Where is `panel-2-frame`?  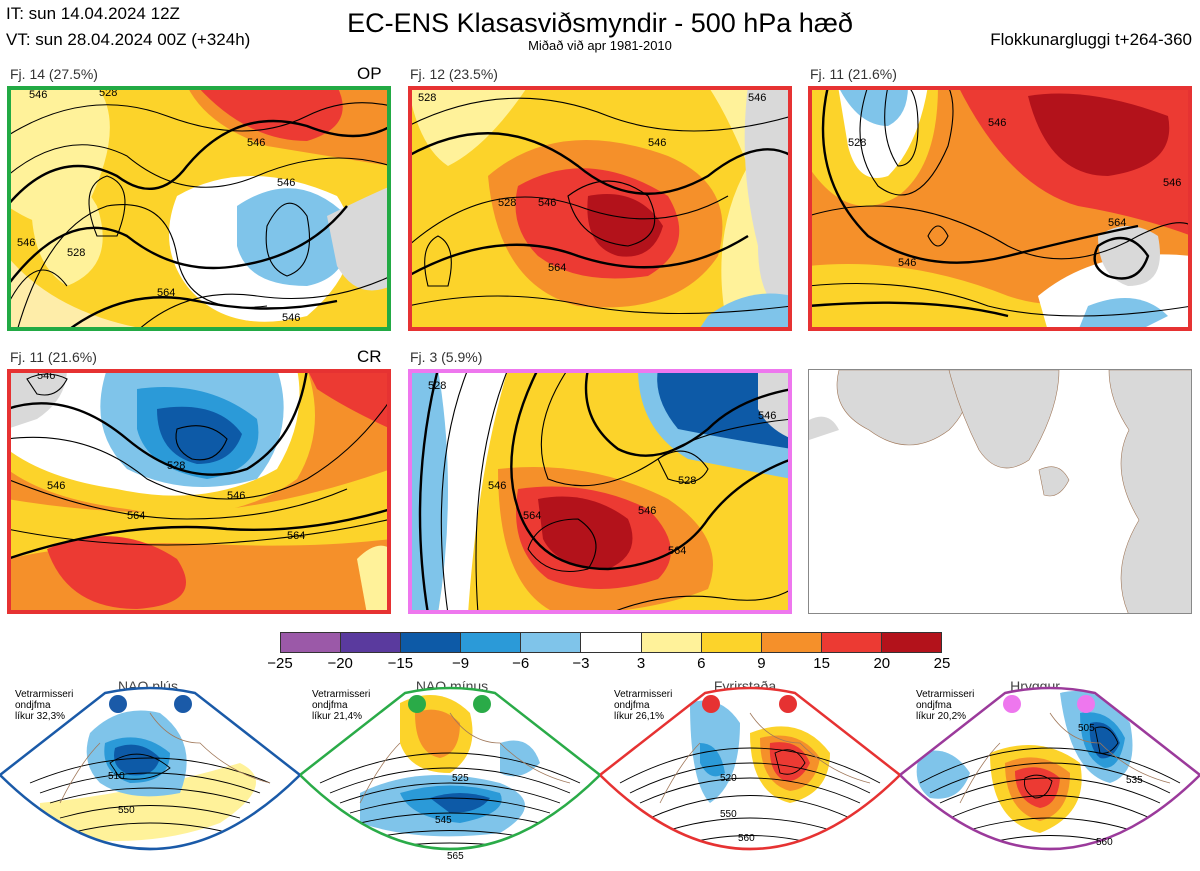 panel-2-frame is located at coordinates (600, 208).